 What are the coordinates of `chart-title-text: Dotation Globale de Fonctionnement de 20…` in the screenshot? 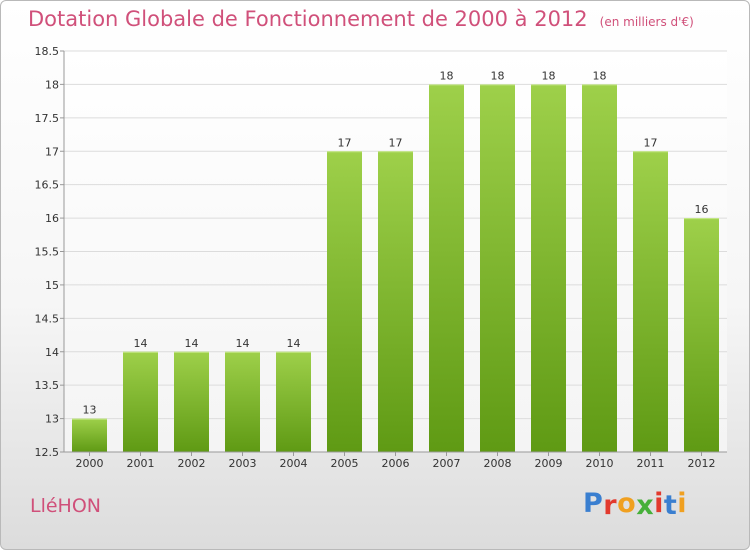 It's located at (308, 19).